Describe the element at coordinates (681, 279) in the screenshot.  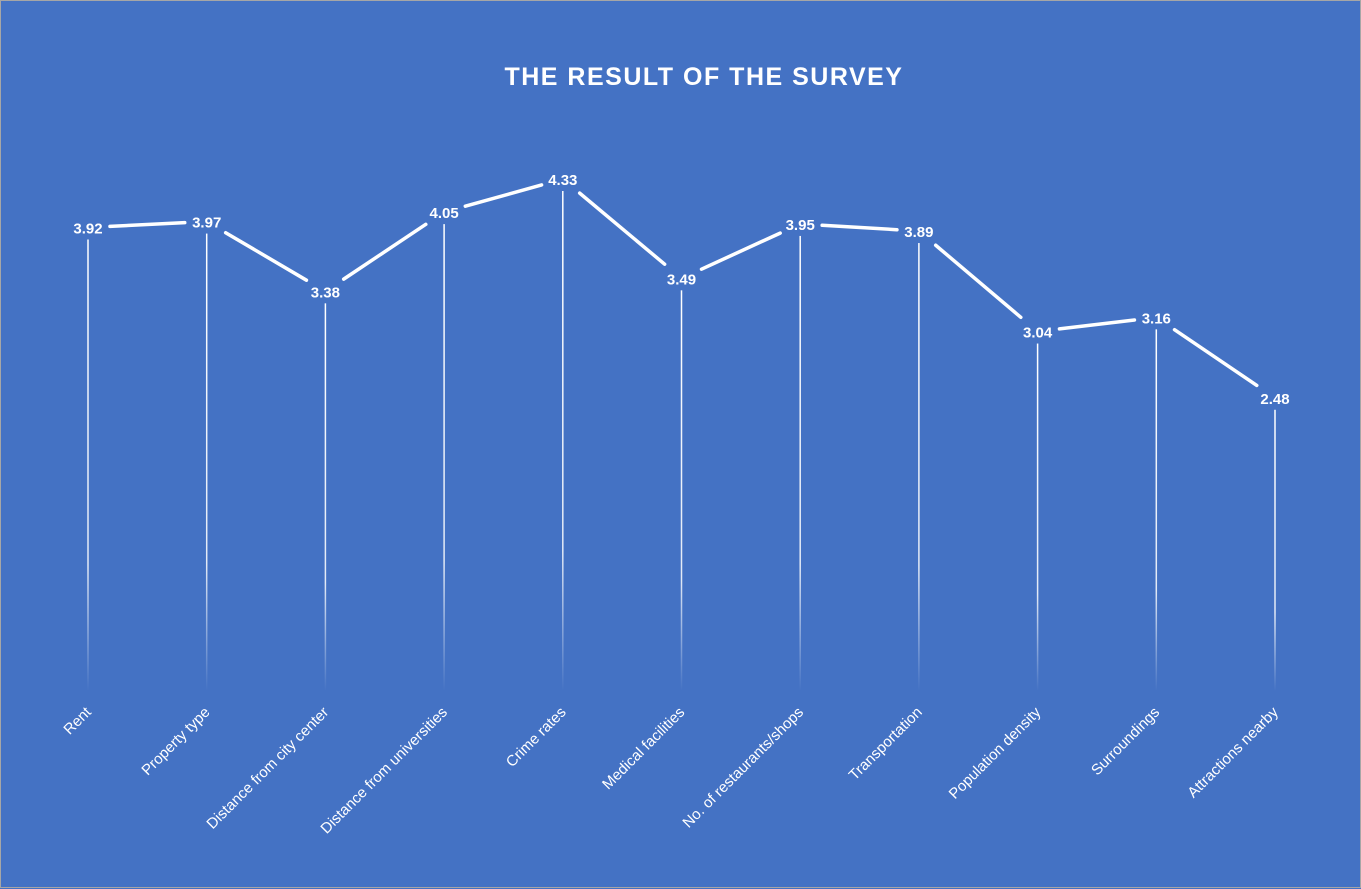
I see `data-label: 3.49` at that location.